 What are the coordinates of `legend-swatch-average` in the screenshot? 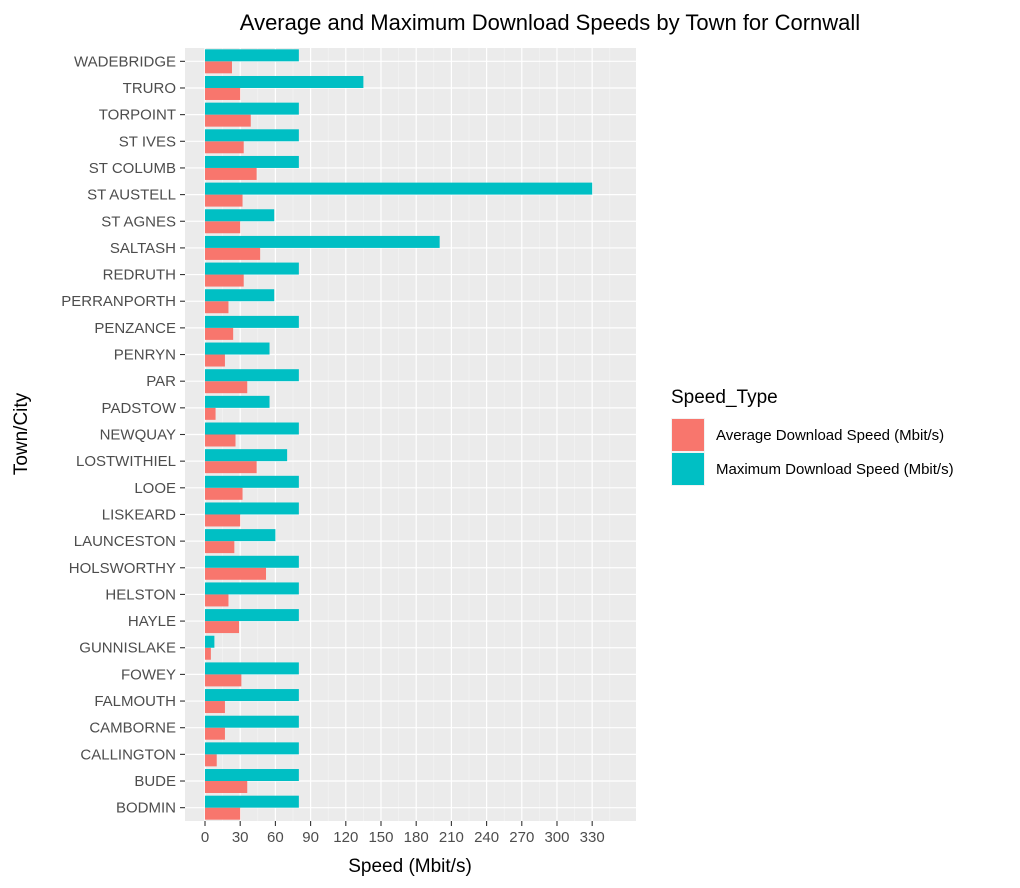 It's located at (688, 435).